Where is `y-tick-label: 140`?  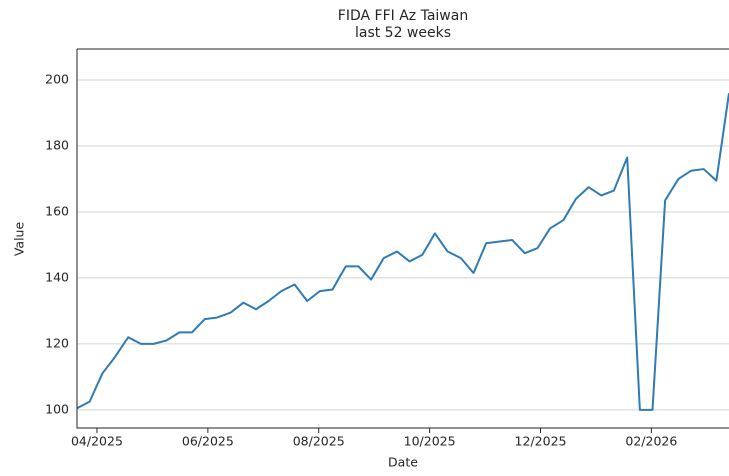 y-tick-label: 140 is located at coordinates (57, 276).